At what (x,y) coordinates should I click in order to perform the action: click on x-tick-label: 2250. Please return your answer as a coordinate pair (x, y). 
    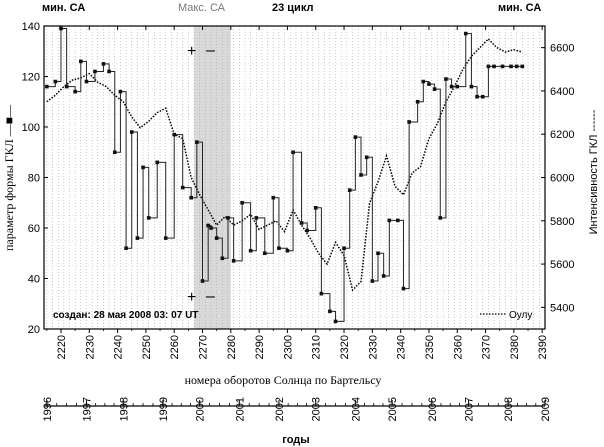
    Looking at the image, I should click on (147, 347).